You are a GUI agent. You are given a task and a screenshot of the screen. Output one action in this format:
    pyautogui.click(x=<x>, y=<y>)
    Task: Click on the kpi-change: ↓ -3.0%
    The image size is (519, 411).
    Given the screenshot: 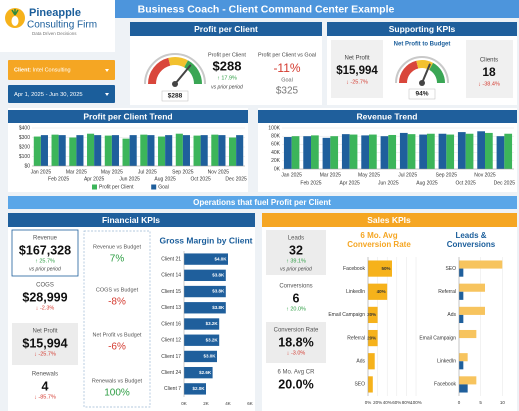 What is the action you would take?
    pyautogui.click(x=296, y=353)
    